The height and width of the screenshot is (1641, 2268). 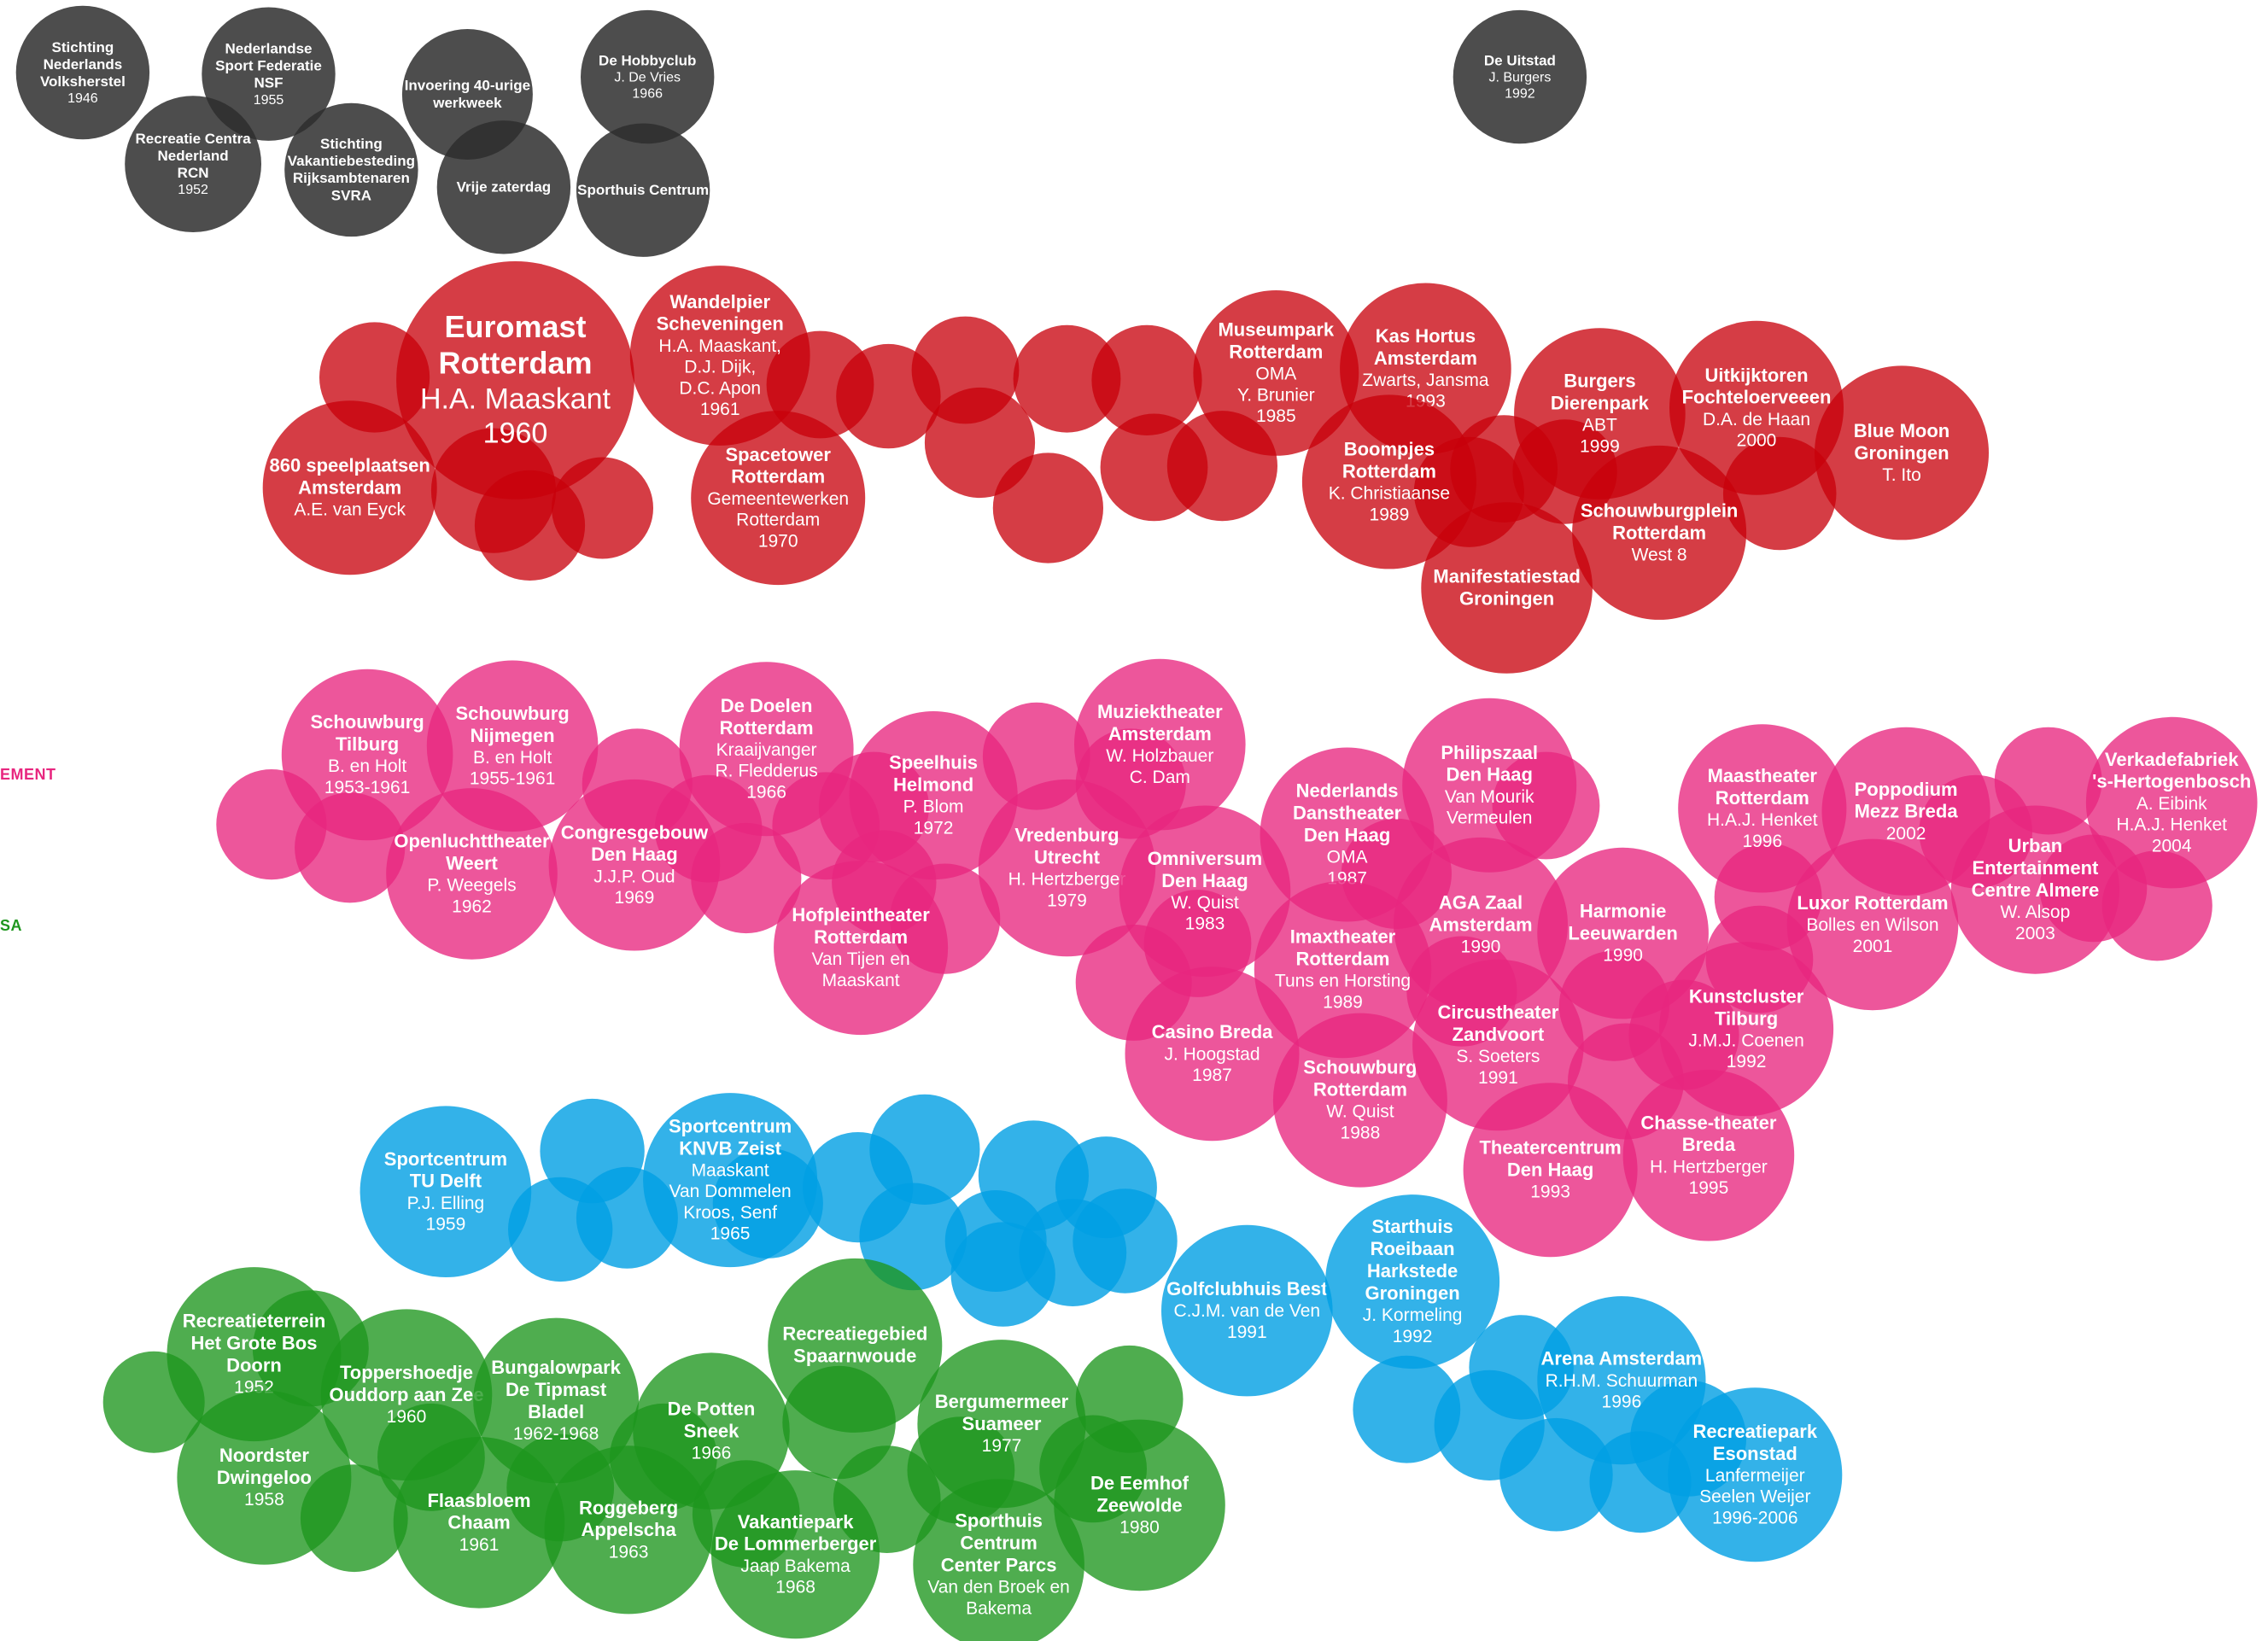 I want to click on bubble-year: 1991, so click(x=1498, y=1078).